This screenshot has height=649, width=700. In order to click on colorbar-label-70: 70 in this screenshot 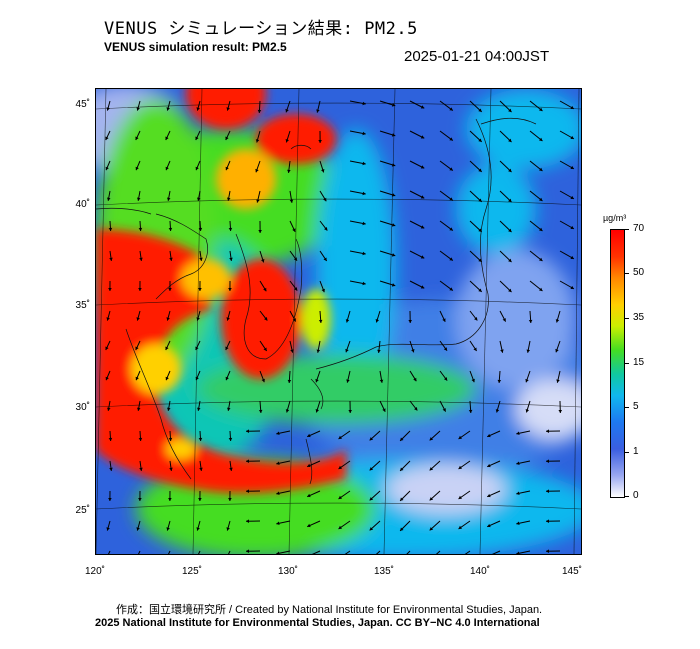, I will do `click(639, 228)`.